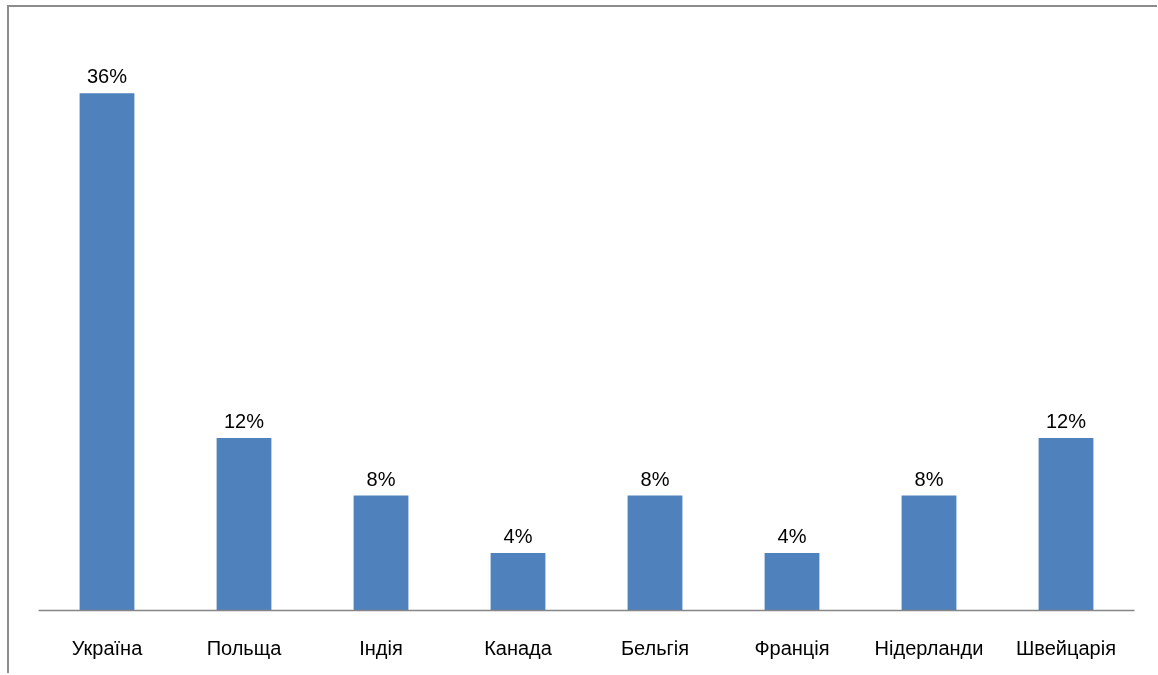 The image size is (1158, 675). I want to click on data-label: 36%, so click(107, 76).